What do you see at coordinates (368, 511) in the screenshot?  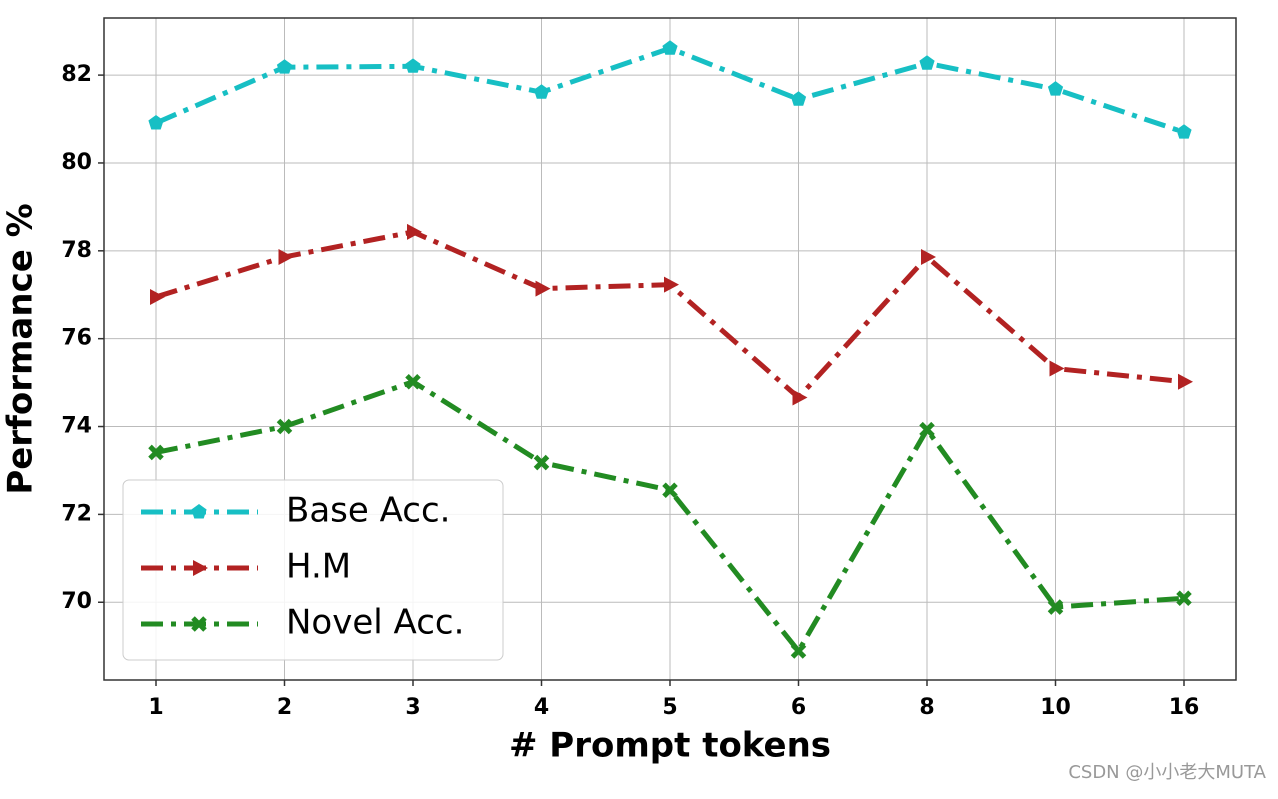 I see `legend-label: Base Acc.` at bounding box center [368, 511].